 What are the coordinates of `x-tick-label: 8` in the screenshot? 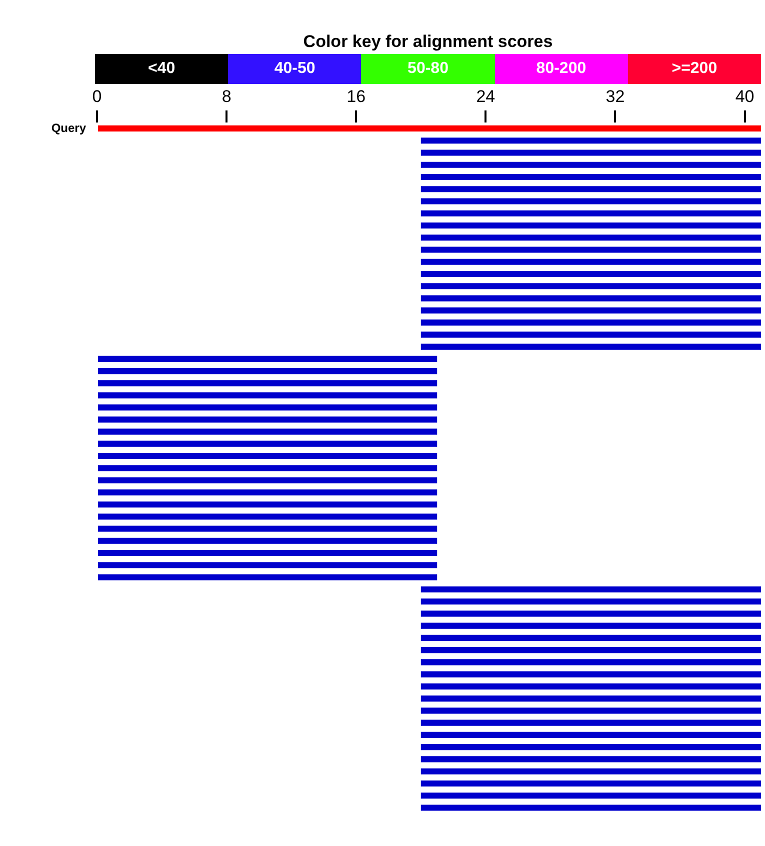 It's located at (227, 96).